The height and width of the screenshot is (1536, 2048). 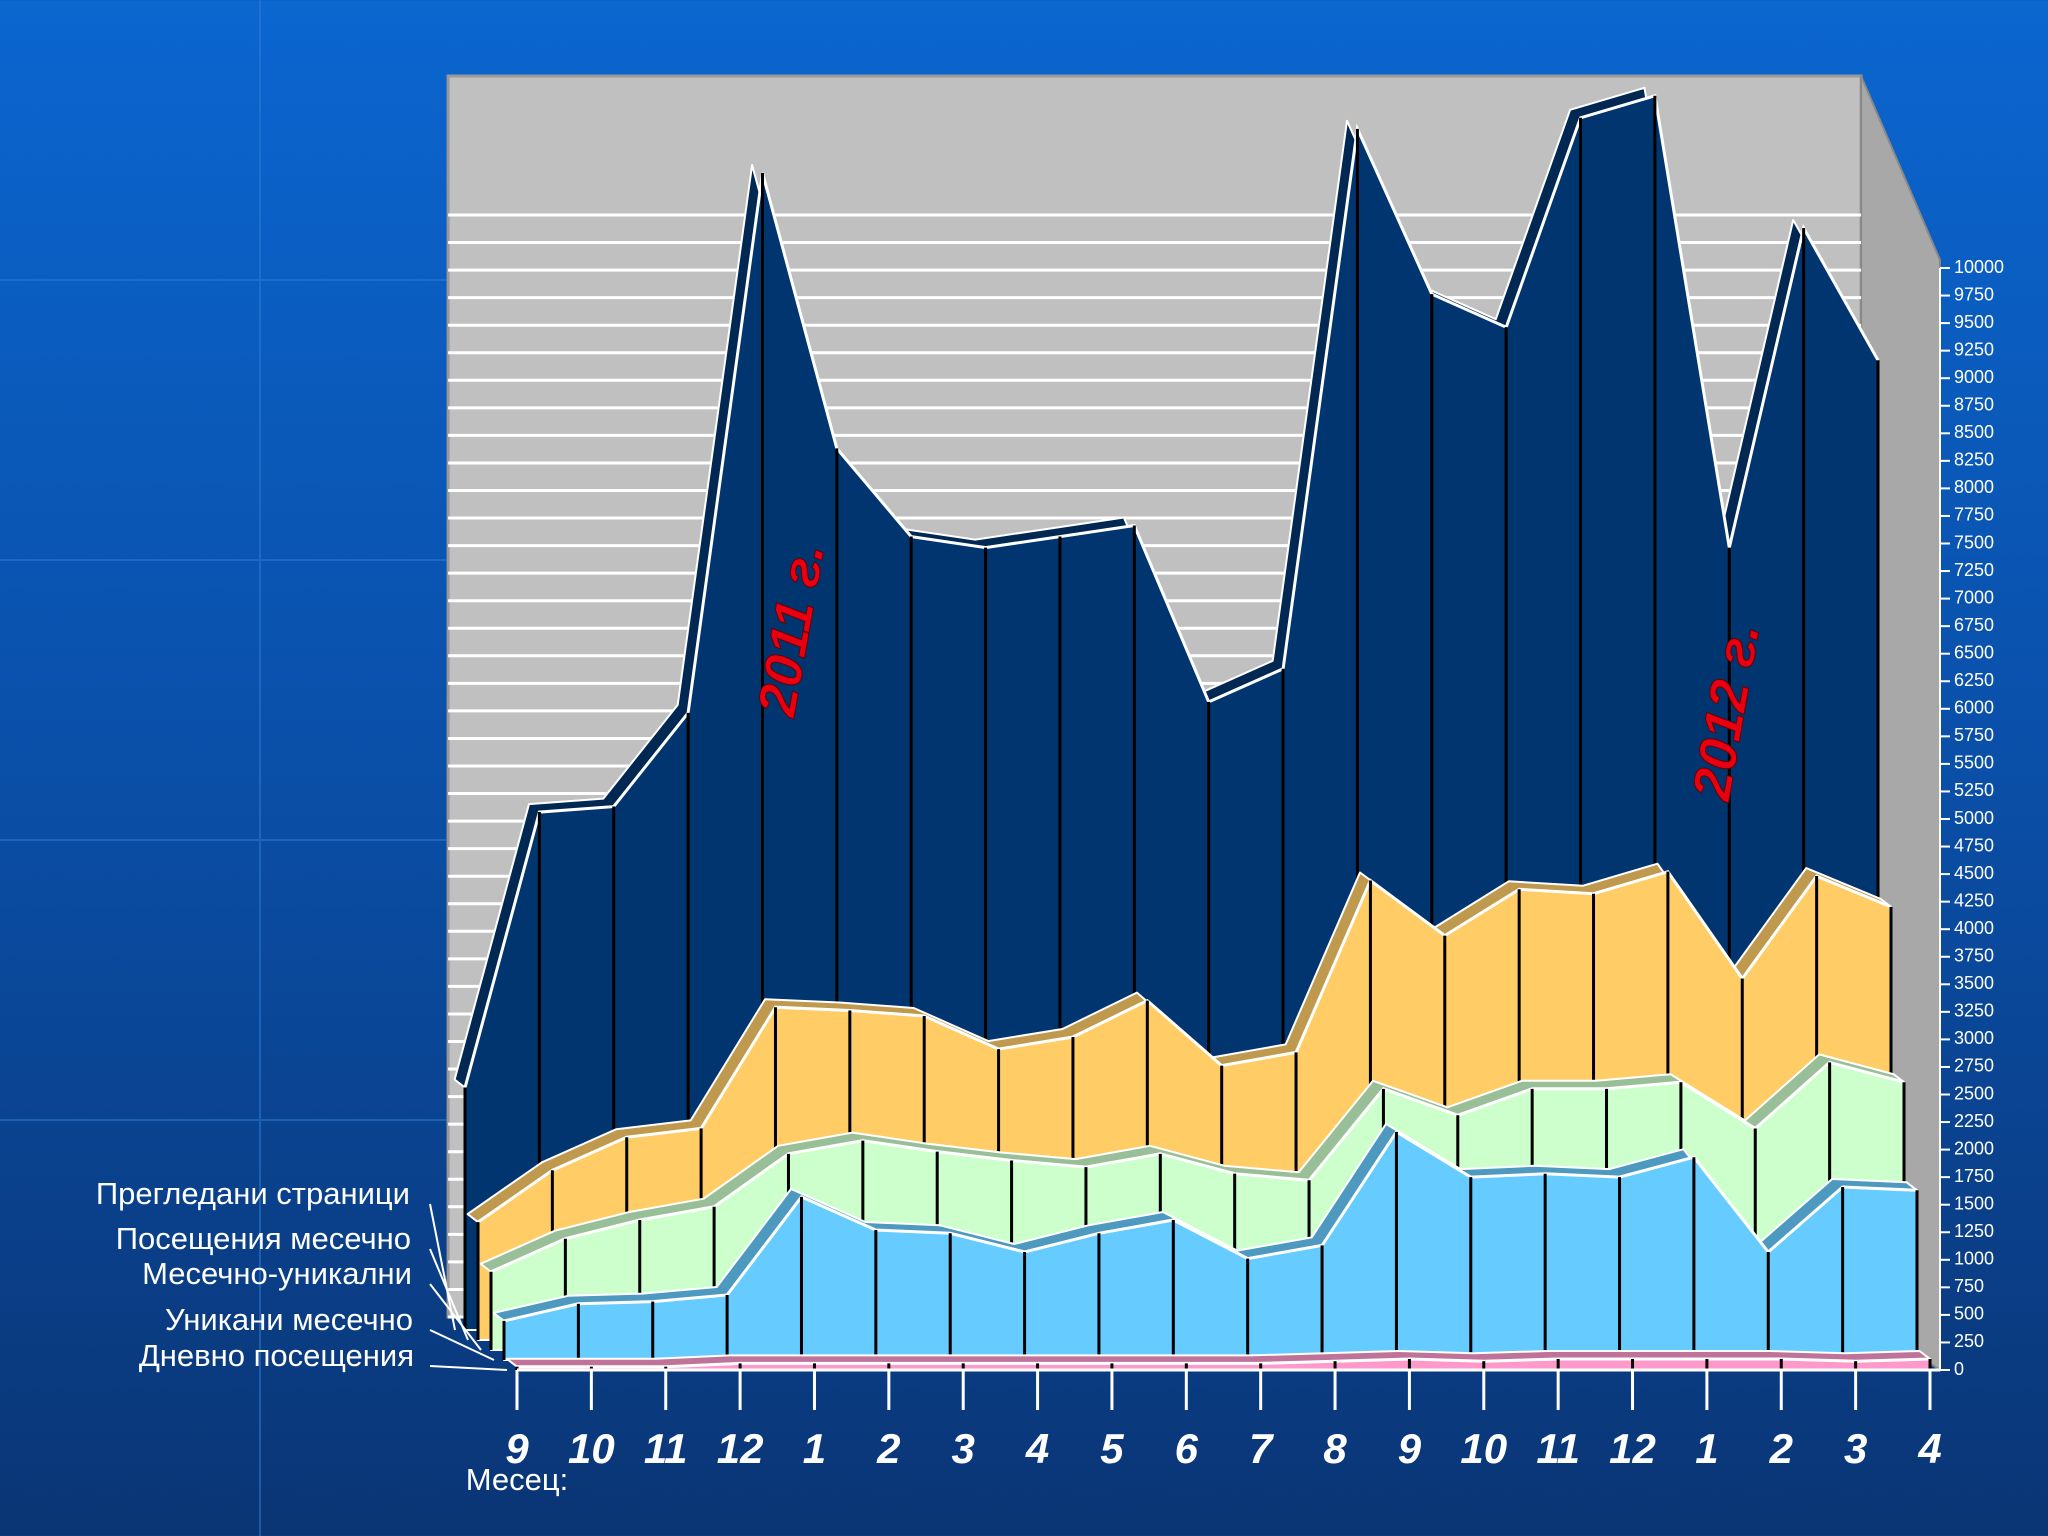 What do you see at coordinates (1974, 818) in the screenshot?
I see `y-tick-label: 5000` at bounding box center [1974, 818].